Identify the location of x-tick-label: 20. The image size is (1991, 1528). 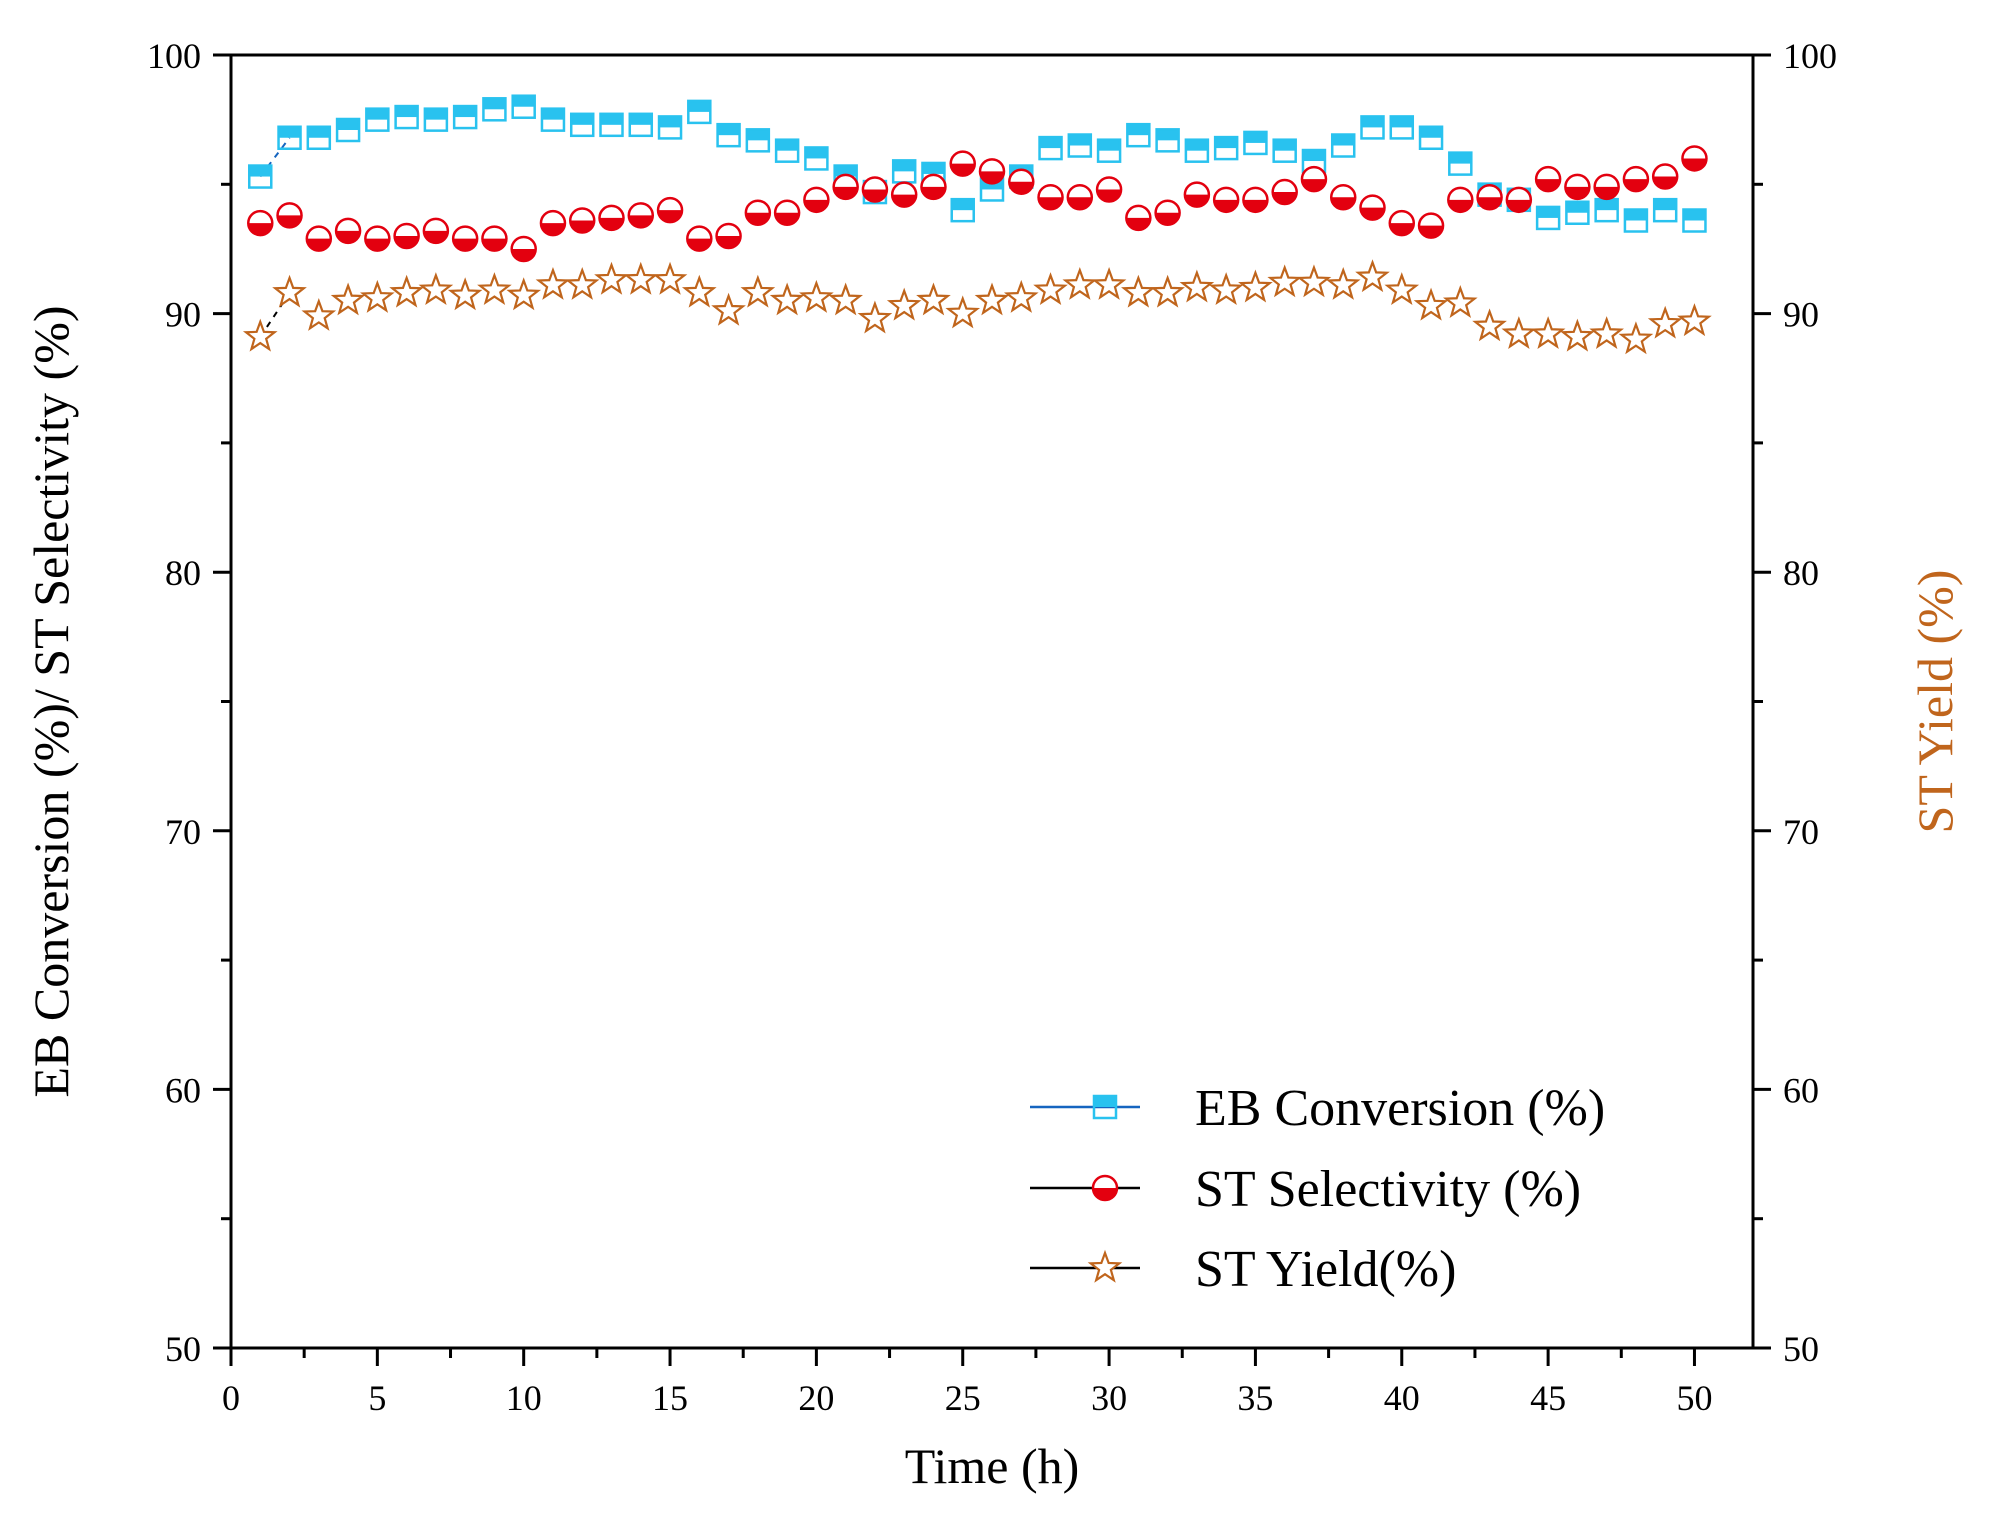
(816, 1398).